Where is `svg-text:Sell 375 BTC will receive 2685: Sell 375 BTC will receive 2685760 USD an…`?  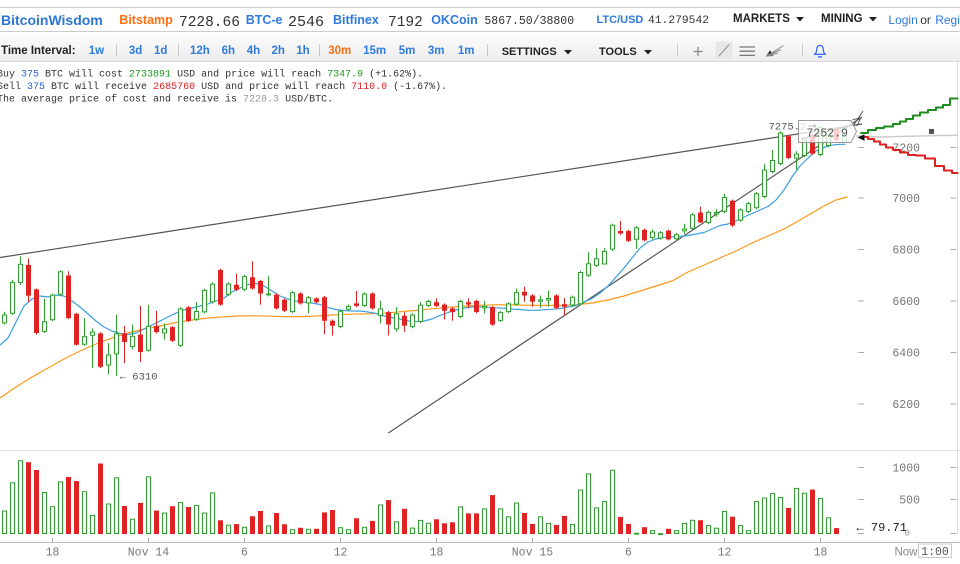 svg-text:Sell 375 BTC will receive 2685: Sell 375 BTC will receive 2685760 USD an… is located at coordinates (223, 87).